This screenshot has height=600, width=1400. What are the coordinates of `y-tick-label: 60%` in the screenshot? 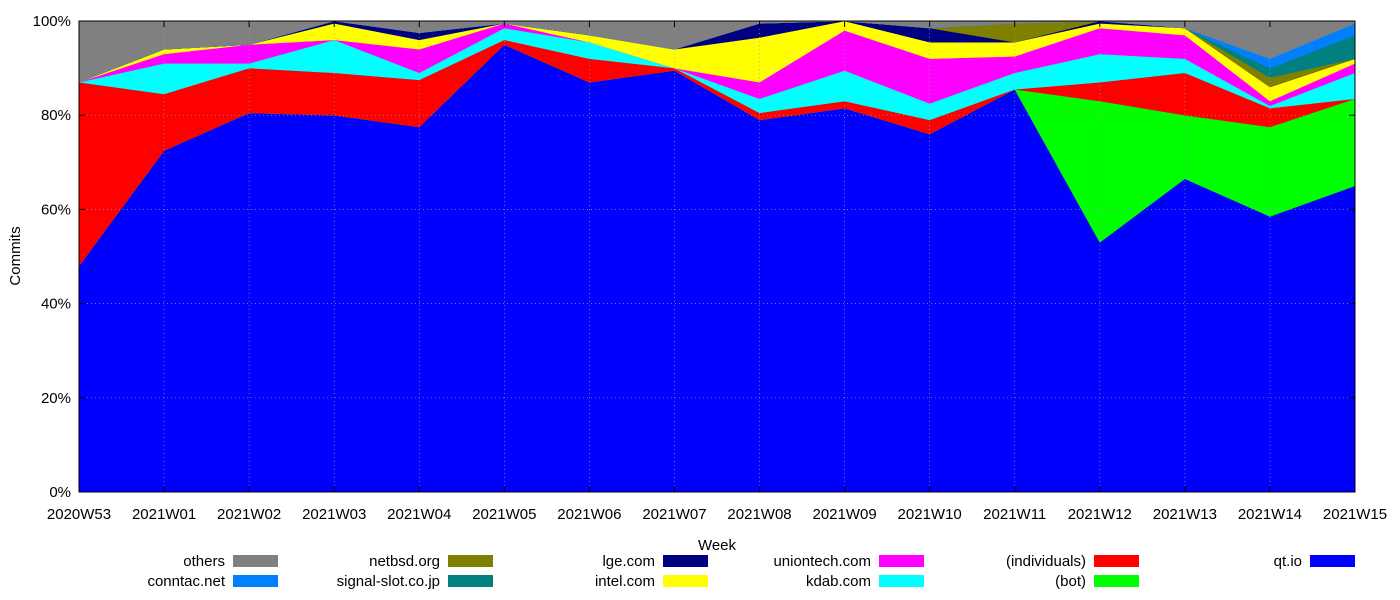 It's located at (56, 209).